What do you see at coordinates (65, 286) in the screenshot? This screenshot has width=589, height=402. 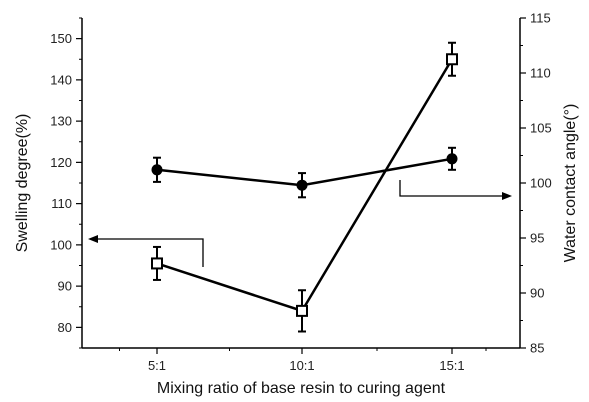 I see `left-tick-label: 90` at bounding box center [65, 286].